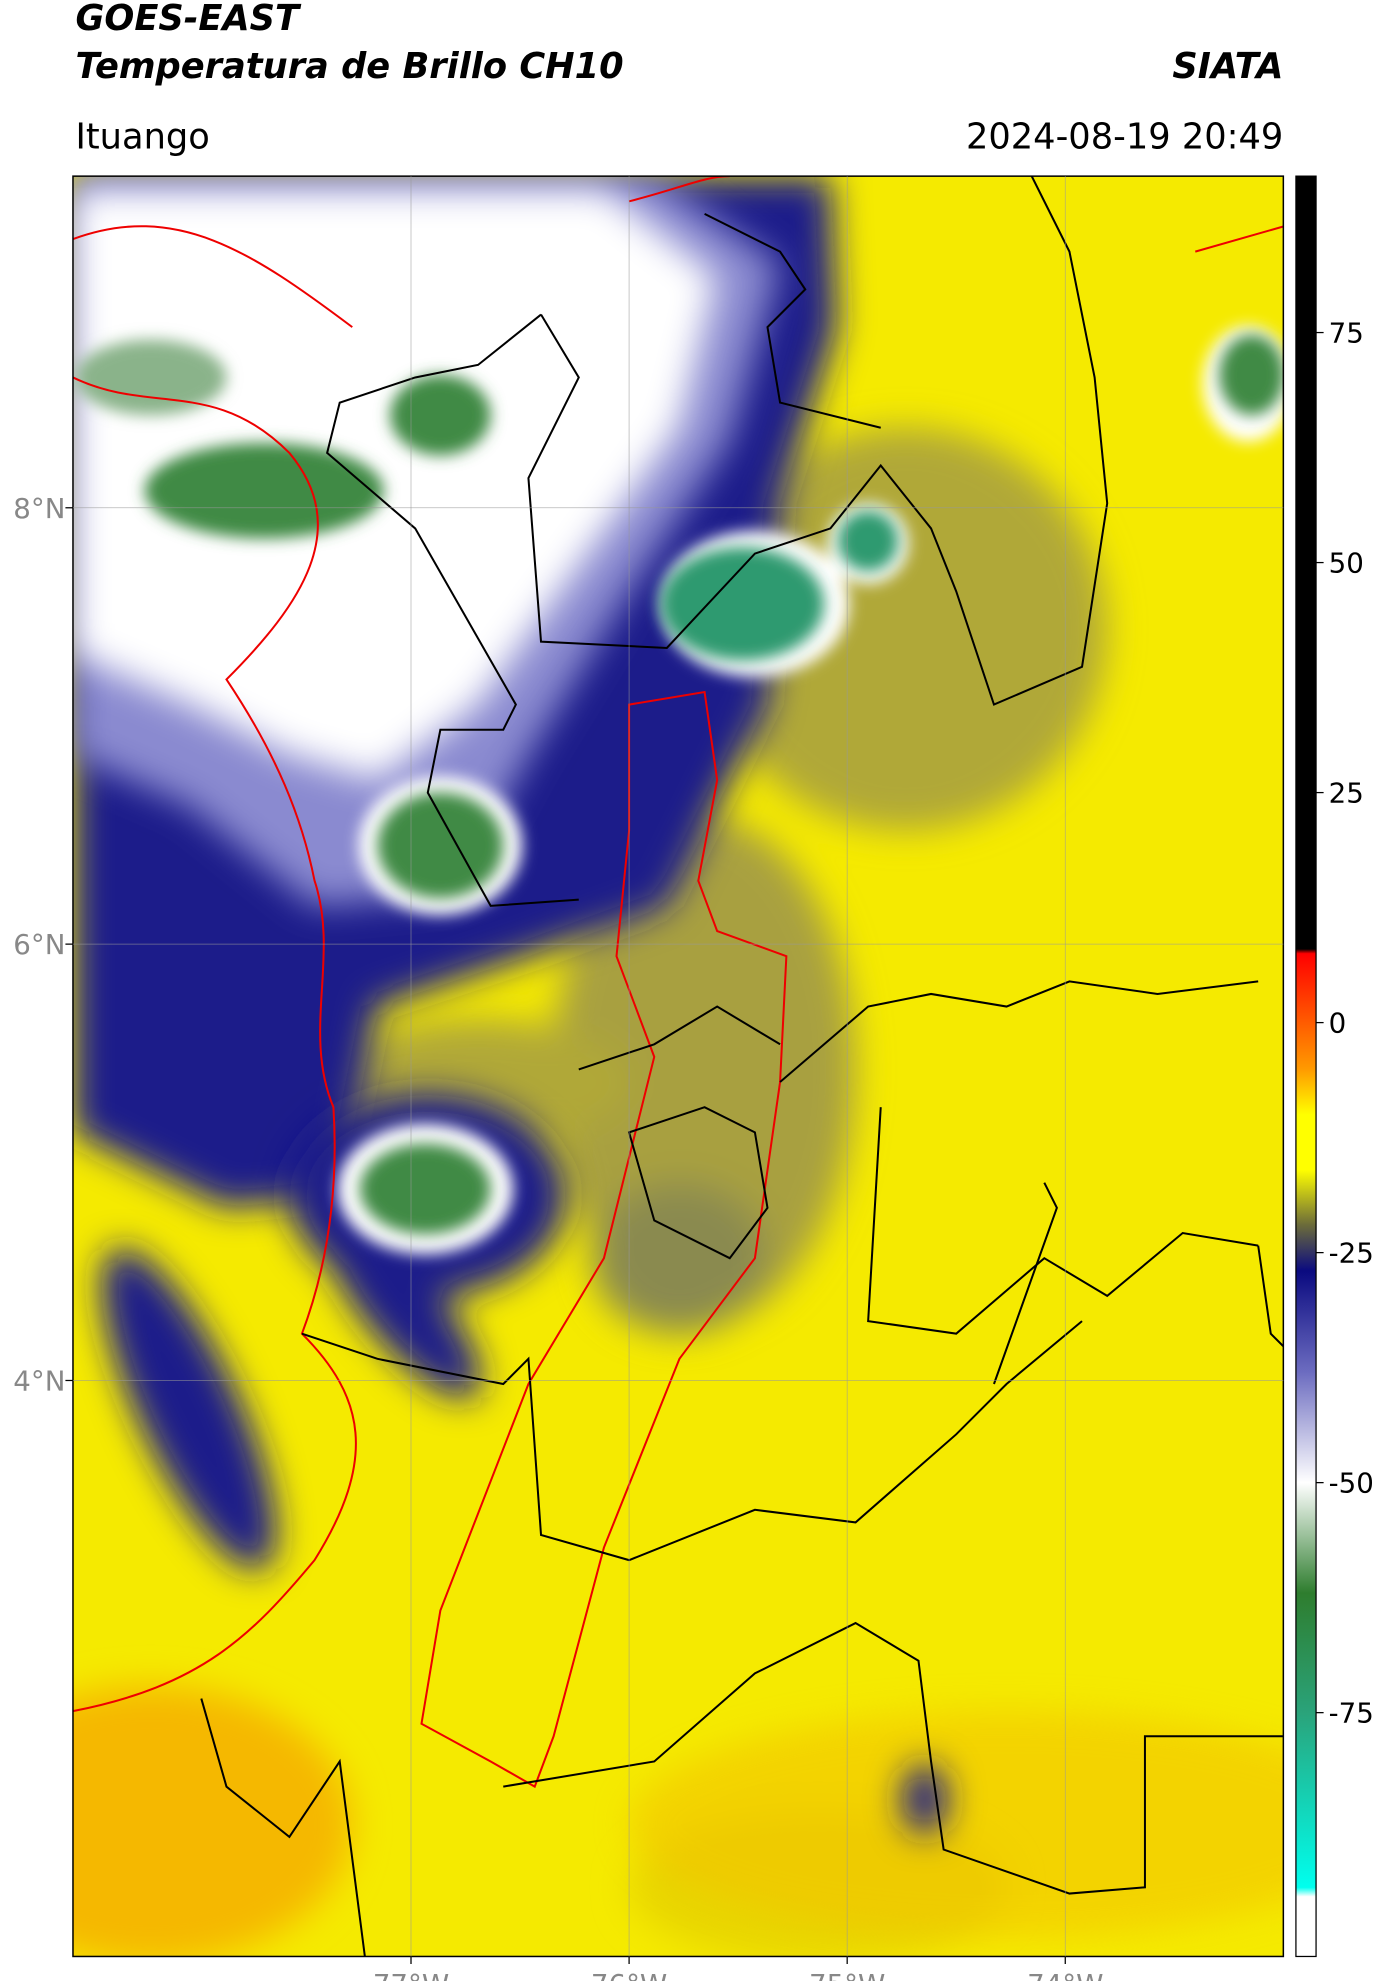  What do you see at coordinates (629, 1974) in the screenshot?
I see `x-tick-label: 76°W` at bounding box center [629, 1974].